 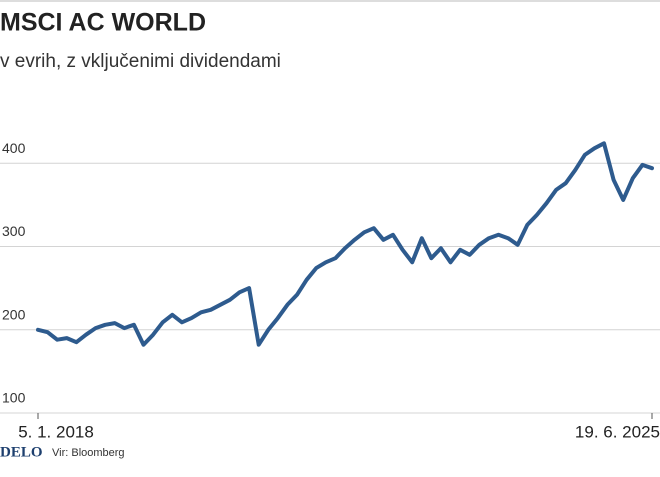 What do you see at coordinates (14, 148) in the screenshot?
I see `y-tick-label: 400` at bounding box center [14, 148].